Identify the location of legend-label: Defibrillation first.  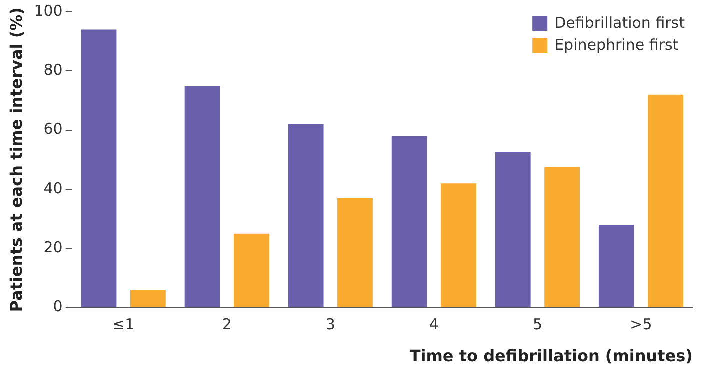
(620, 23).